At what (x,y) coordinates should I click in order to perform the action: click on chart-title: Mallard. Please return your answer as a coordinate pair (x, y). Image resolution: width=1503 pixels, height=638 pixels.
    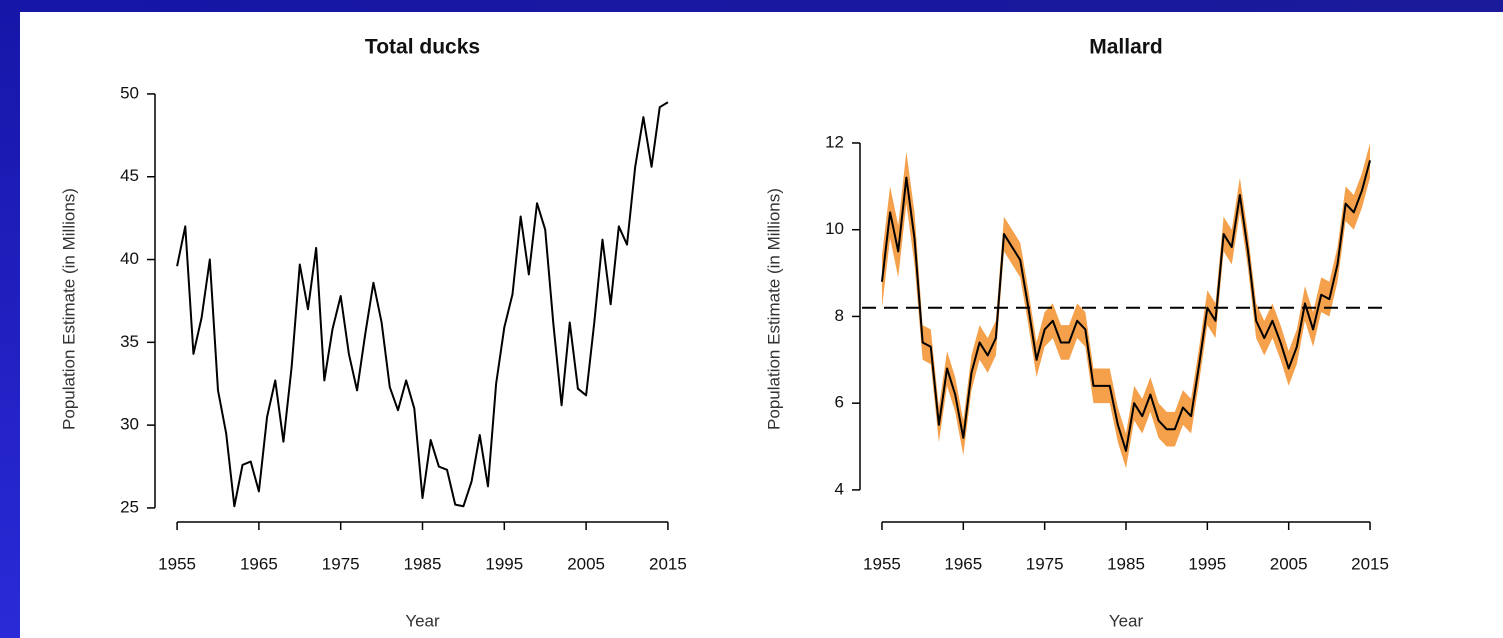
    Looking at the image, I should click on (1126, 47).